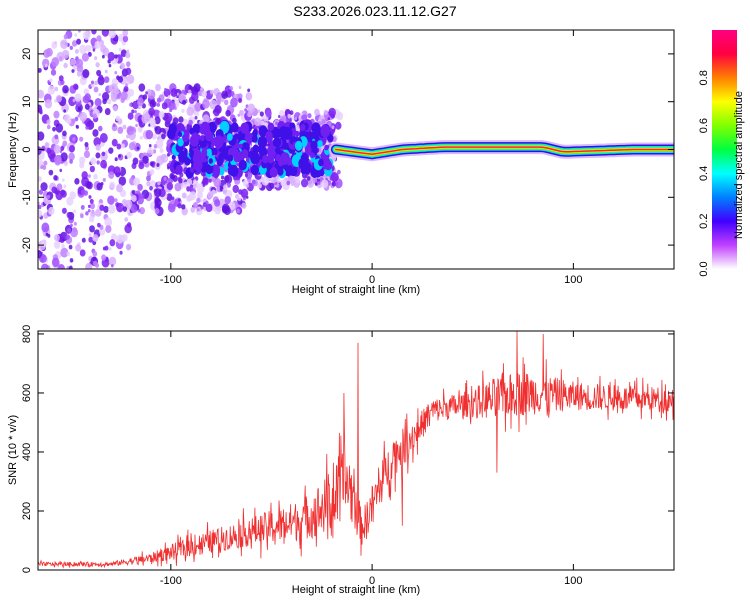  Describe the element at coordinates (356, 590) in the screenshot. I see `snr-x-title: Height of straight line (km)` at that location.